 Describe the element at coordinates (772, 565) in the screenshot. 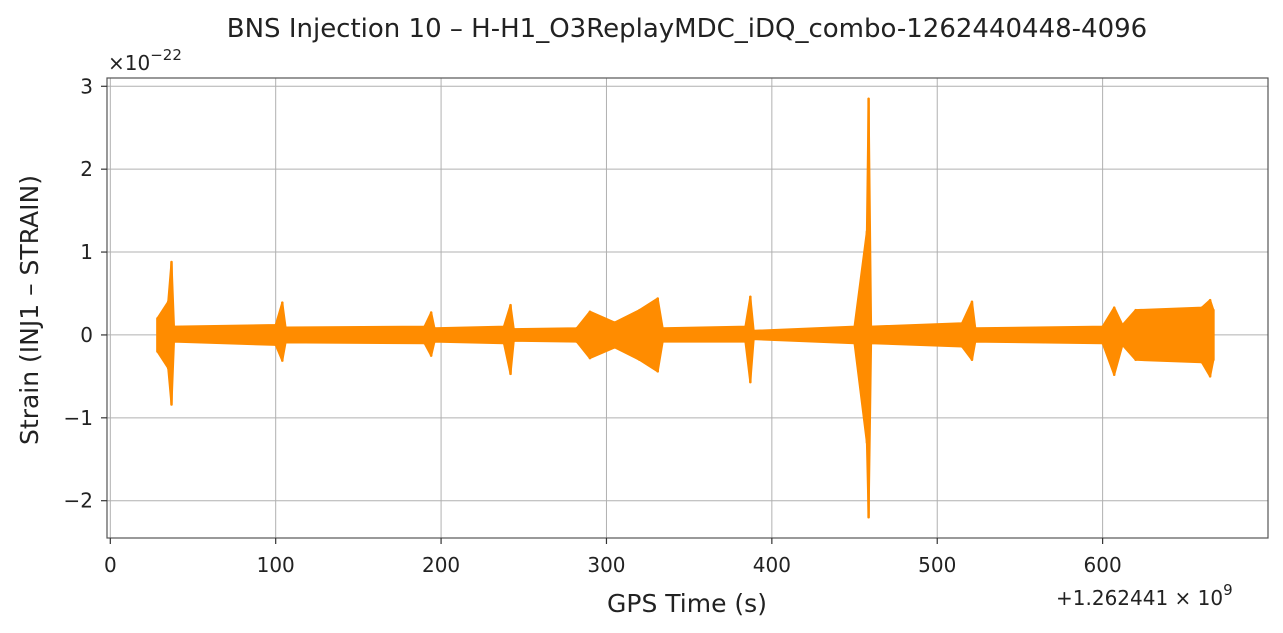

I see `x-tick-label: 400` at that location.